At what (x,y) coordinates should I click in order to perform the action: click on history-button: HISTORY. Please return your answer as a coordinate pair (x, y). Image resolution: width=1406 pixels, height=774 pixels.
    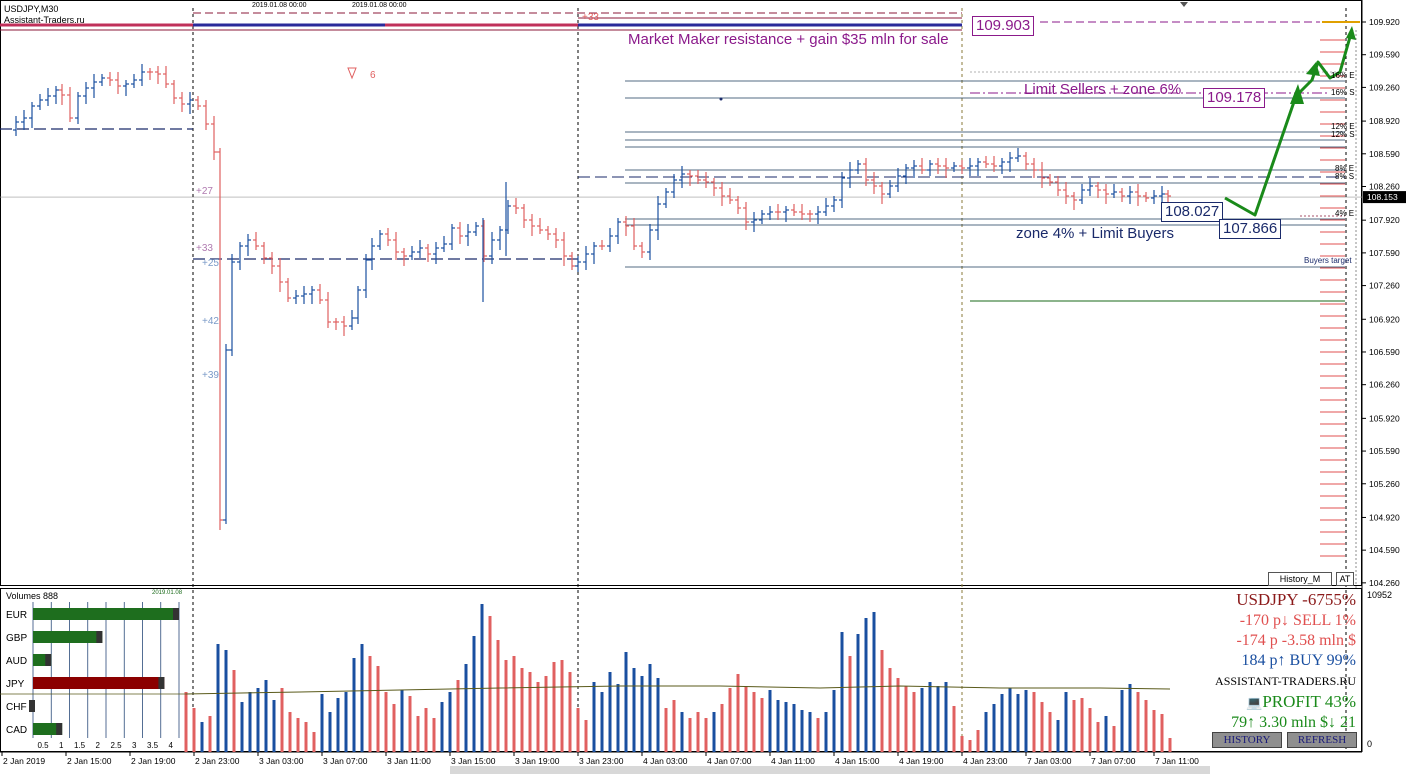
    Looking at the image, I should click on (1247, 740).